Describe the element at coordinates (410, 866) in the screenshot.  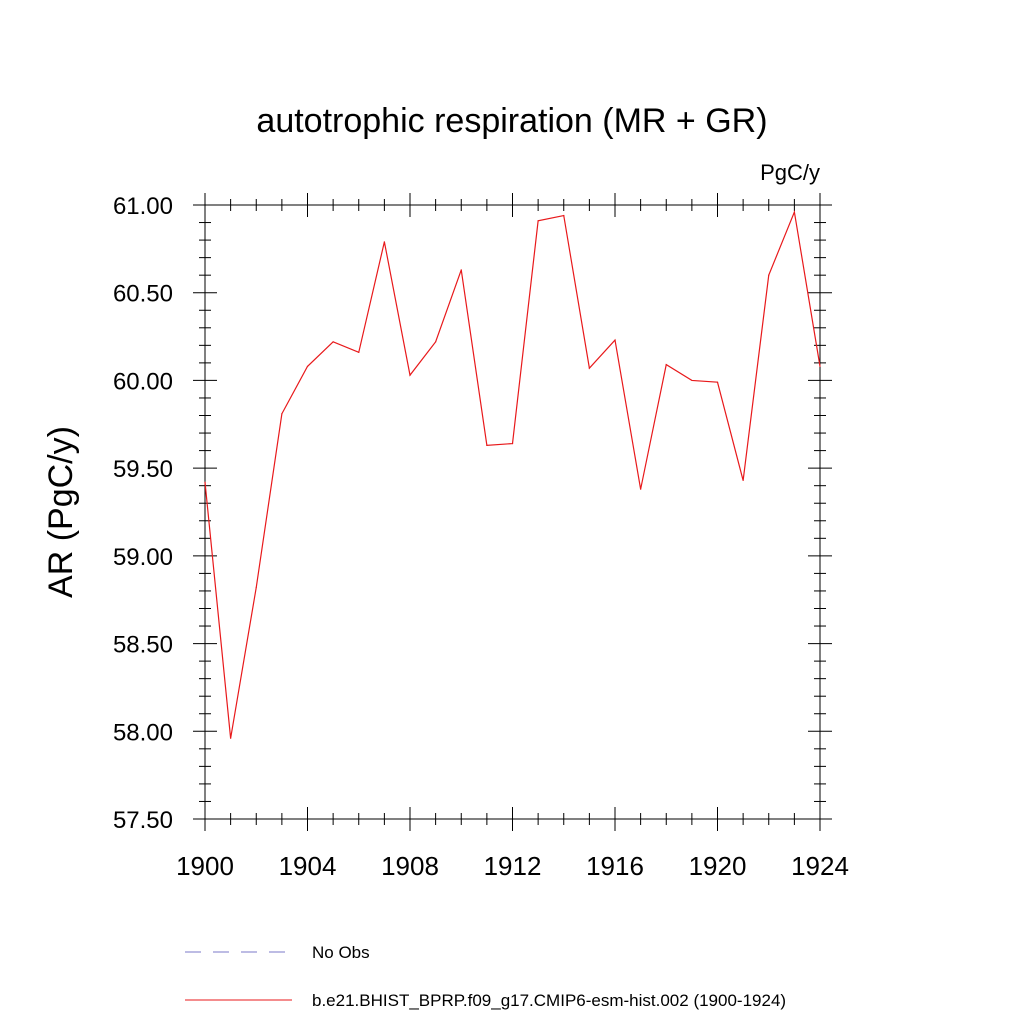
I see `x-tick-label: 1908` at that location.